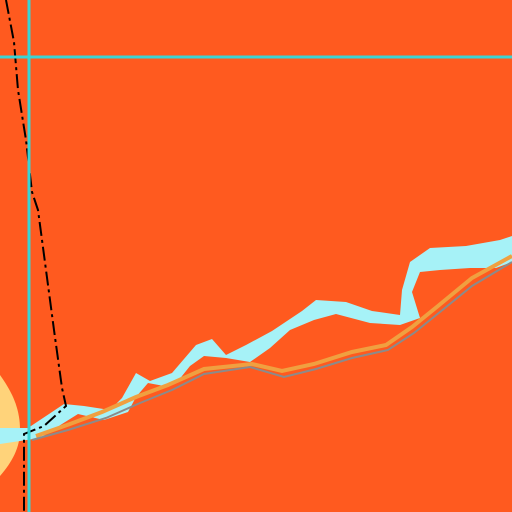 Image resolution: width=512 pixels, height=512 pixels. Describe the element at coordinates (10, 425) in the screenshot. I see `sandbank` at that location.